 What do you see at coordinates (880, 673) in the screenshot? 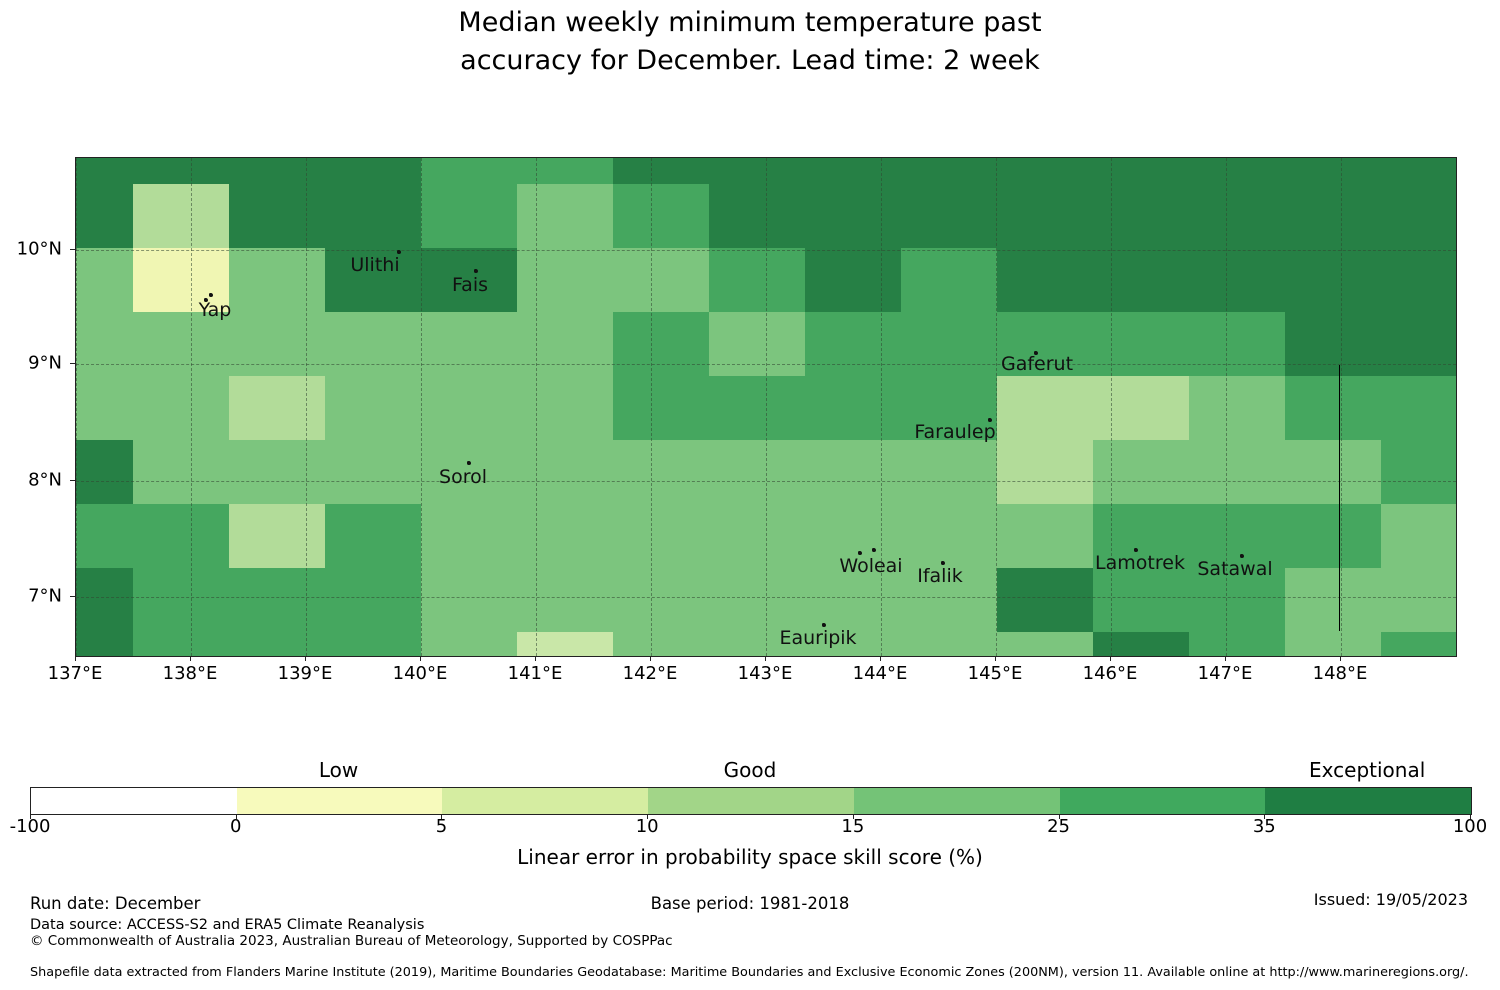
I see `x-axis-tick-label: 144°E` at bounding box center [880, 673].